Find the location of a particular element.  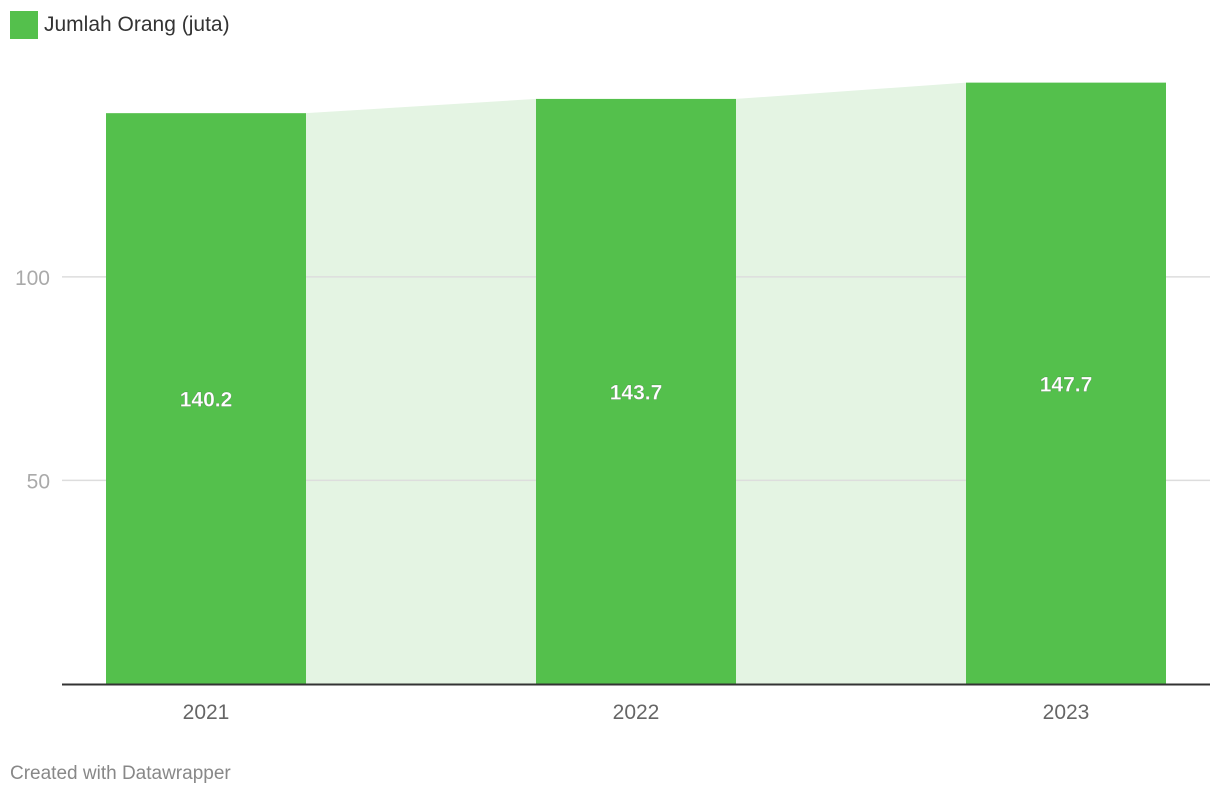

x-tick-label: 2021 is located at coordinates (206, 712).